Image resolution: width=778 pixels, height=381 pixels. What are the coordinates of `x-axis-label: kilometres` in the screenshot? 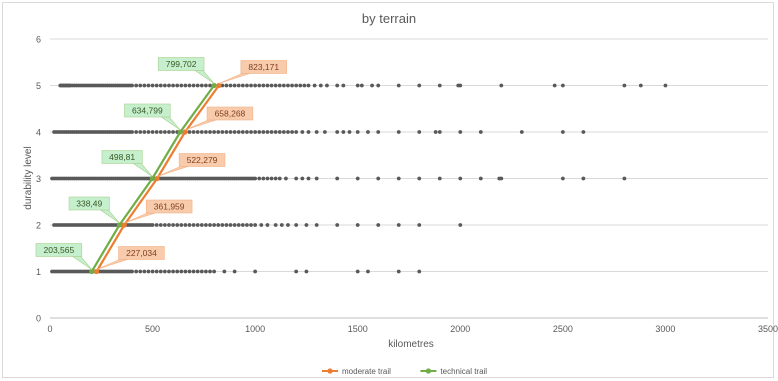 It's located at (411, 344).